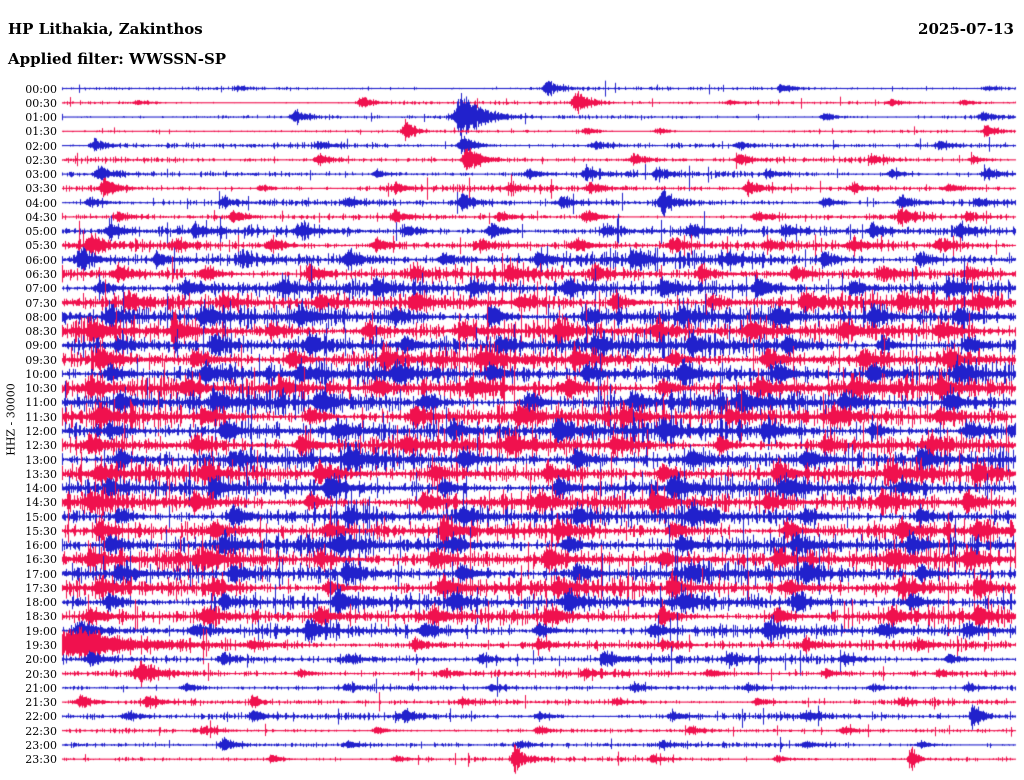 The width and height of the screenshot is (1024, 780). What do you see at coordinates (41, 118) in the screenshot?
I see `time-label: 01:00` at bounding box center [41, 118].